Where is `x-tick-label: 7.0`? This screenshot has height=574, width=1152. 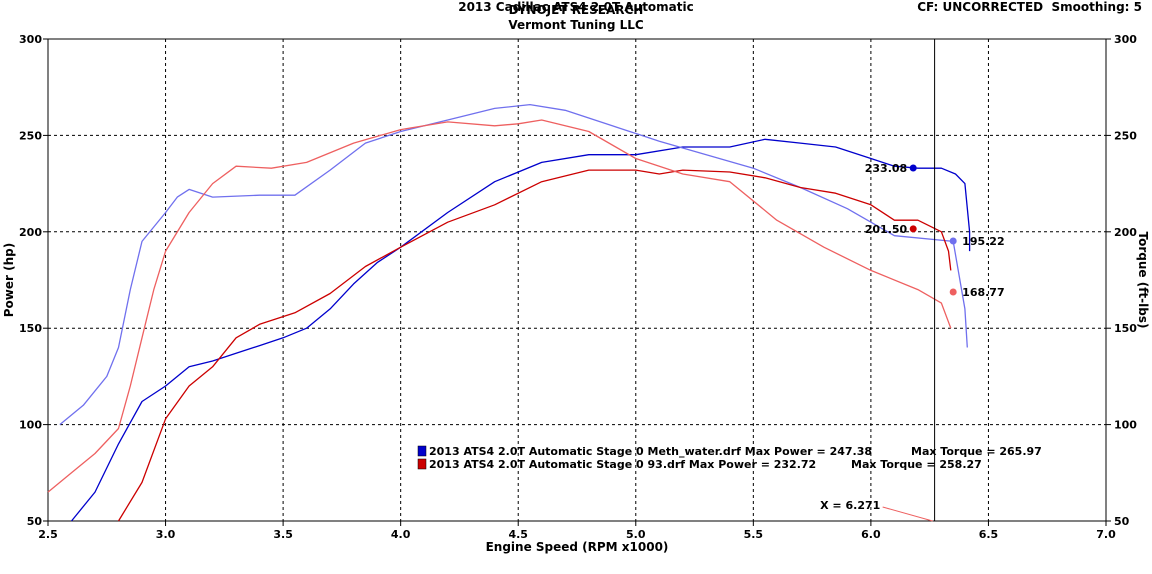
x-tick-label: 7.0 is located at coordinates (1106, 534).